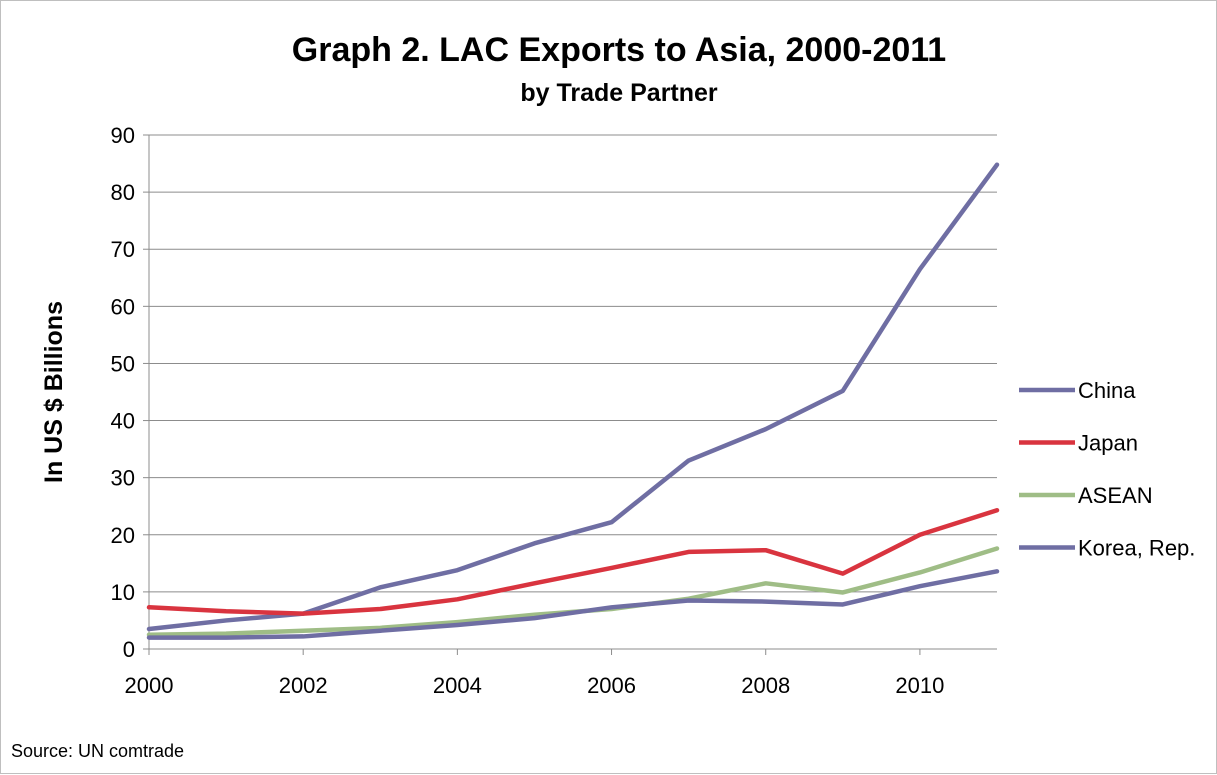 This screenshot has height=775, width=1217. Describe the element at coordinates (123, 306) in the screenshot. I see `y-tick-label: 60` at that location.